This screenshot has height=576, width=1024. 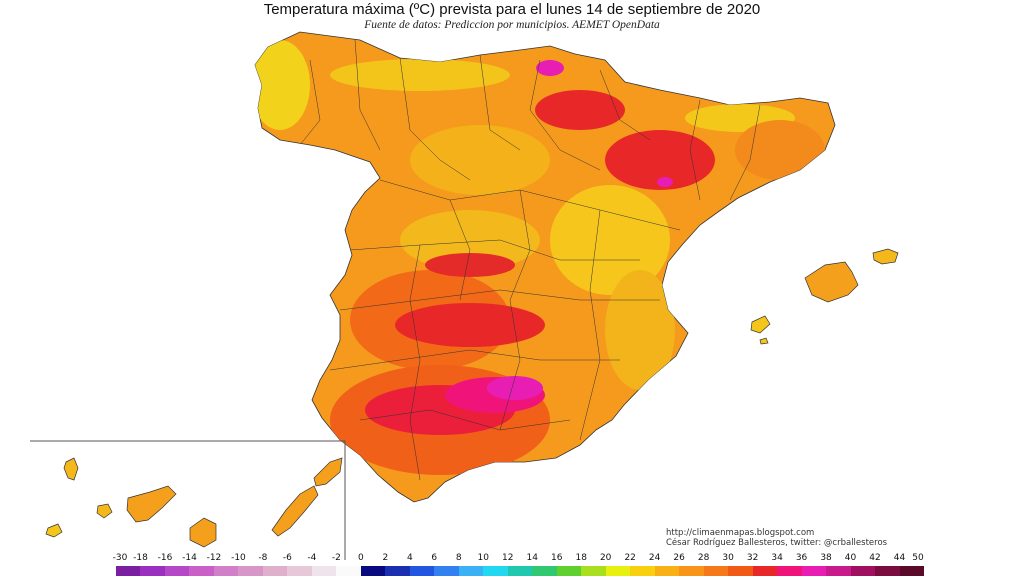 What do you see at coordinates (777, 558) in the screenshot?
I see `legend-label: 34` at bounding box center [777, 558].